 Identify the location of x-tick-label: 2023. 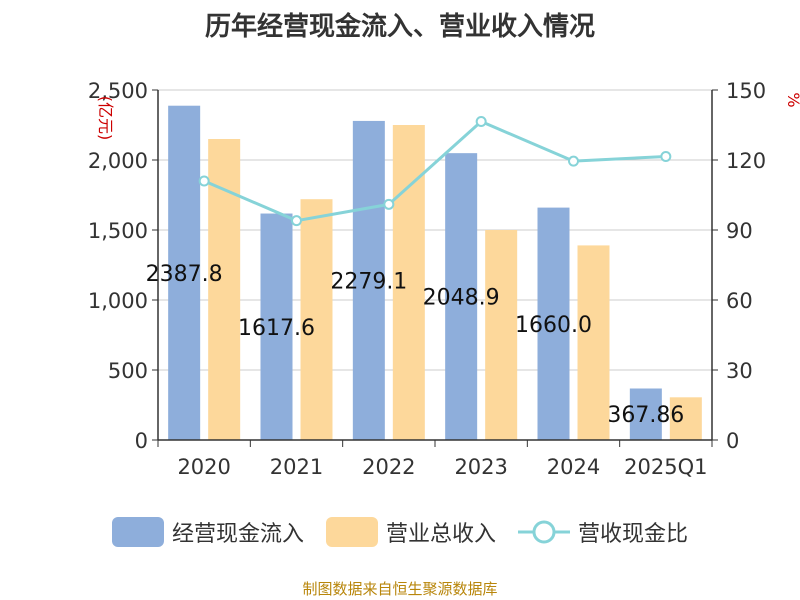
(480, 467).